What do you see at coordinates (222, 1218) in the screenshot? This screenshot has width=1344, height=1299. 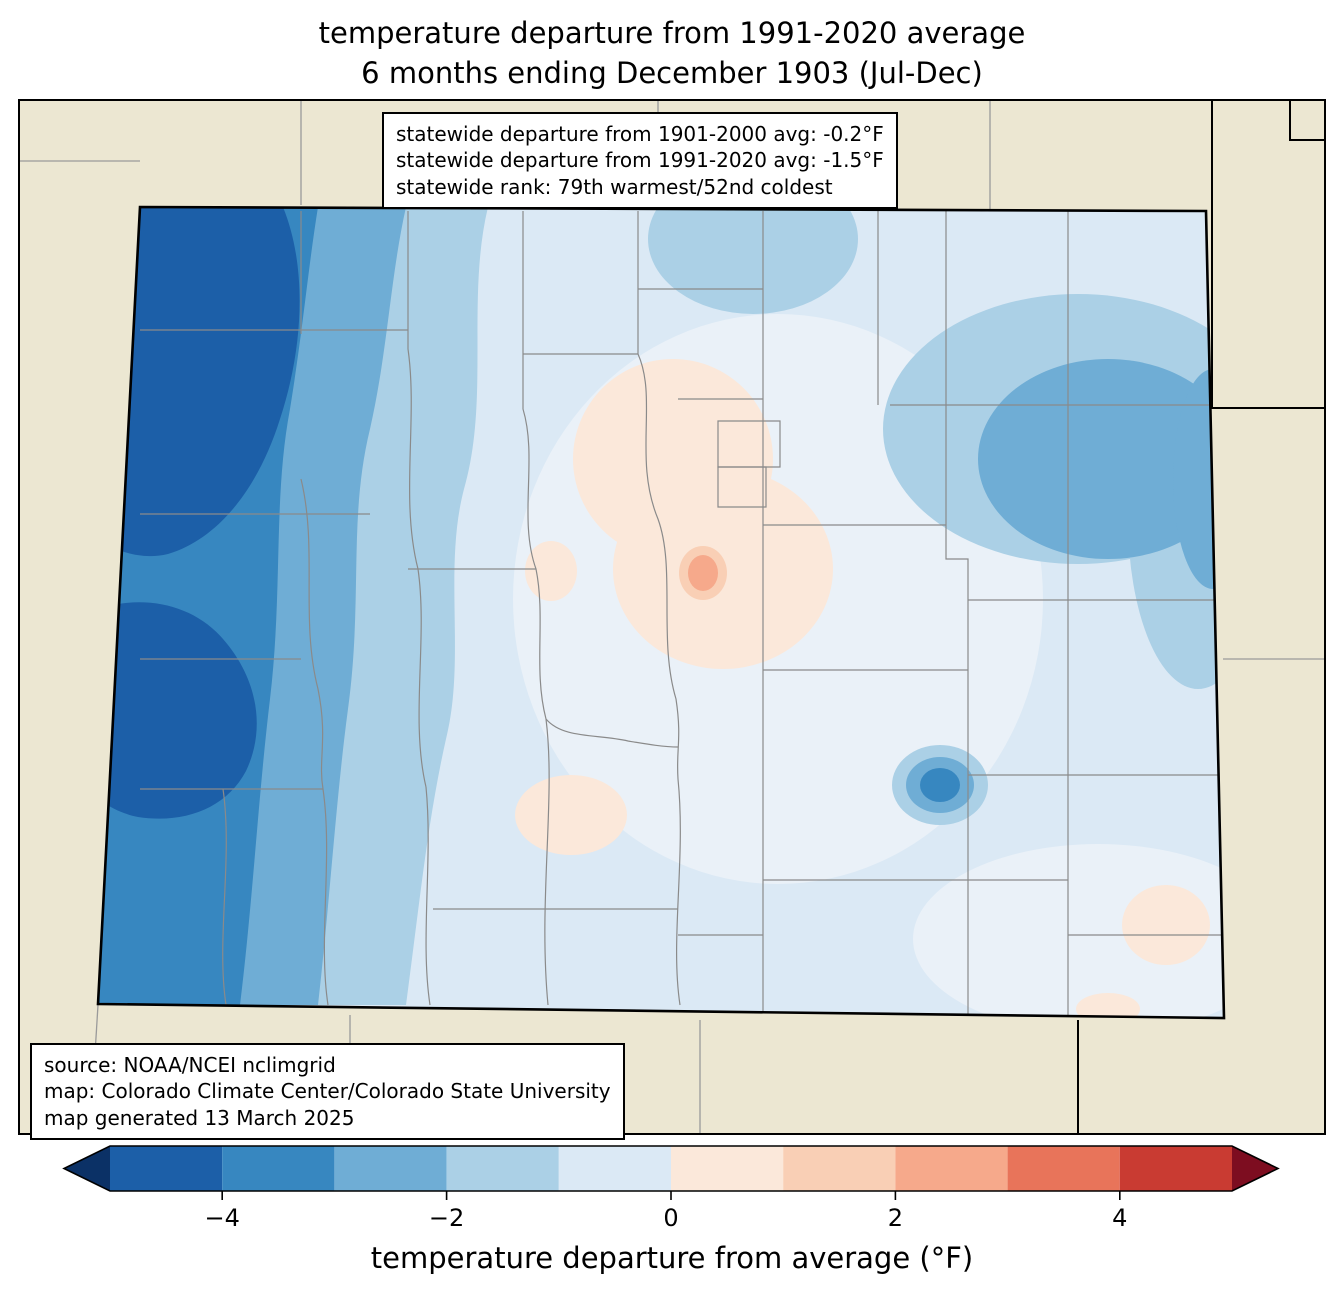 I see `tick-label-neg4: −4` at bounding box center [222, 1218].